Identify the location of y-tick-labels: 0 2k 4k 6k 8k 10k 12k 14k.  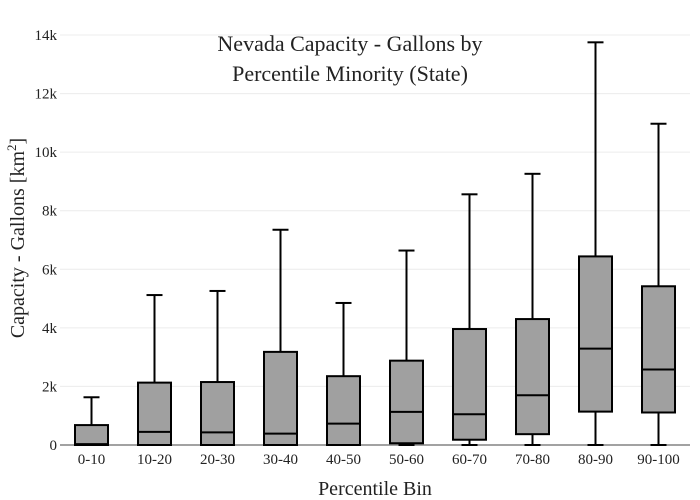
(46, 241).